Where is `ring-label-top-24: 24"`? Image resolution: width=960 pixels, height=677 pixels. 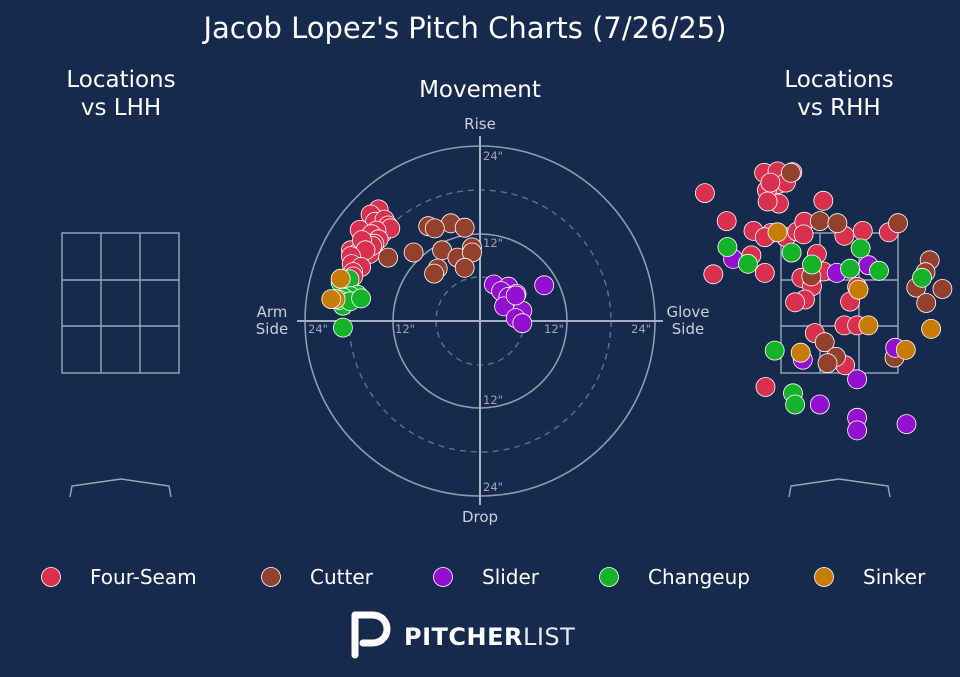 ring-label-top-24: 24" is located at coordinates (493, 156).